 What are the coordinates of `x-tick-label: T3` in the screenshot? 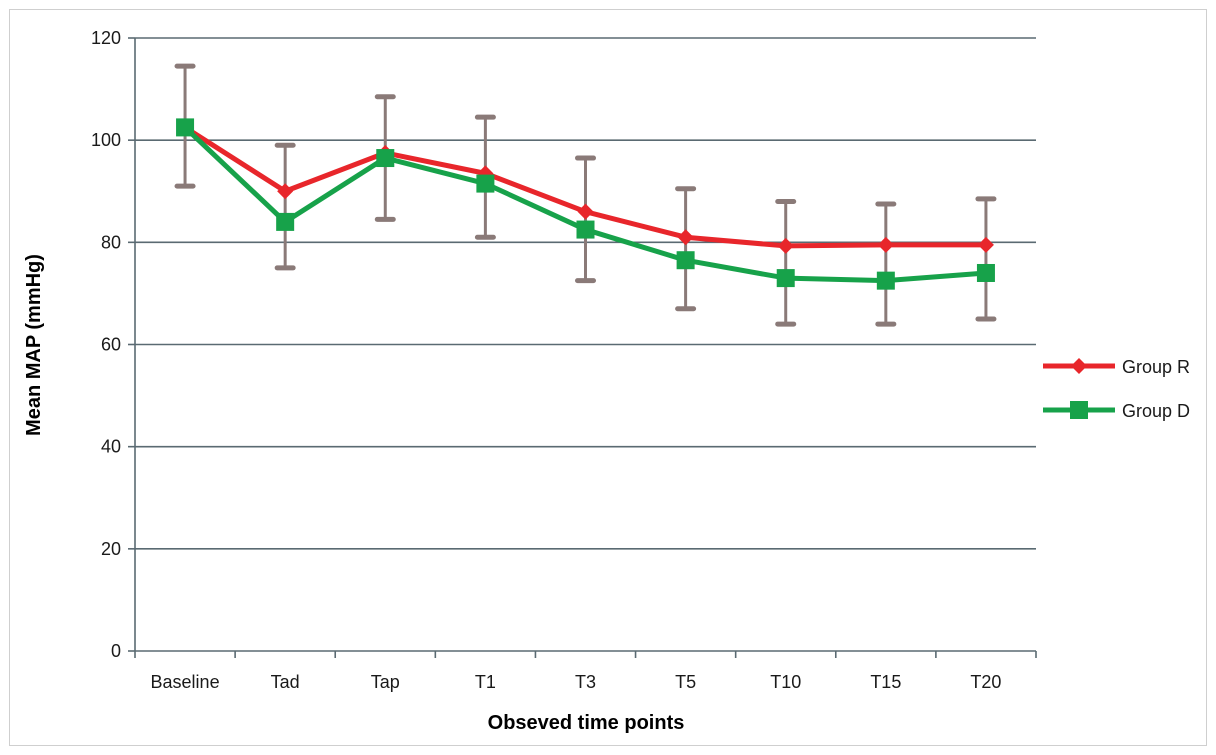 It's located at (585, 682).